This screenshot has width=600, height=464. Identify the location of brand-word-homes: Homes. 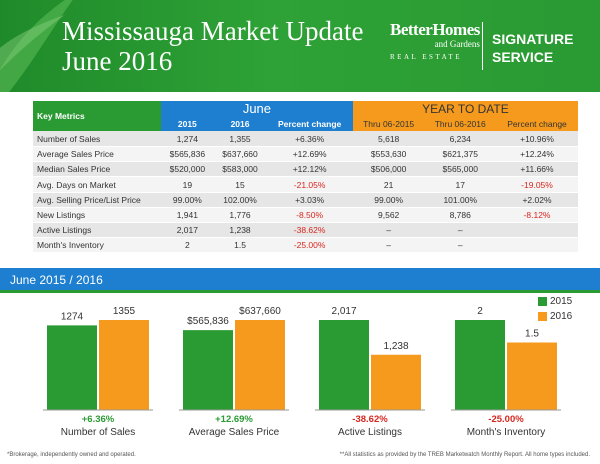
(456, 29).